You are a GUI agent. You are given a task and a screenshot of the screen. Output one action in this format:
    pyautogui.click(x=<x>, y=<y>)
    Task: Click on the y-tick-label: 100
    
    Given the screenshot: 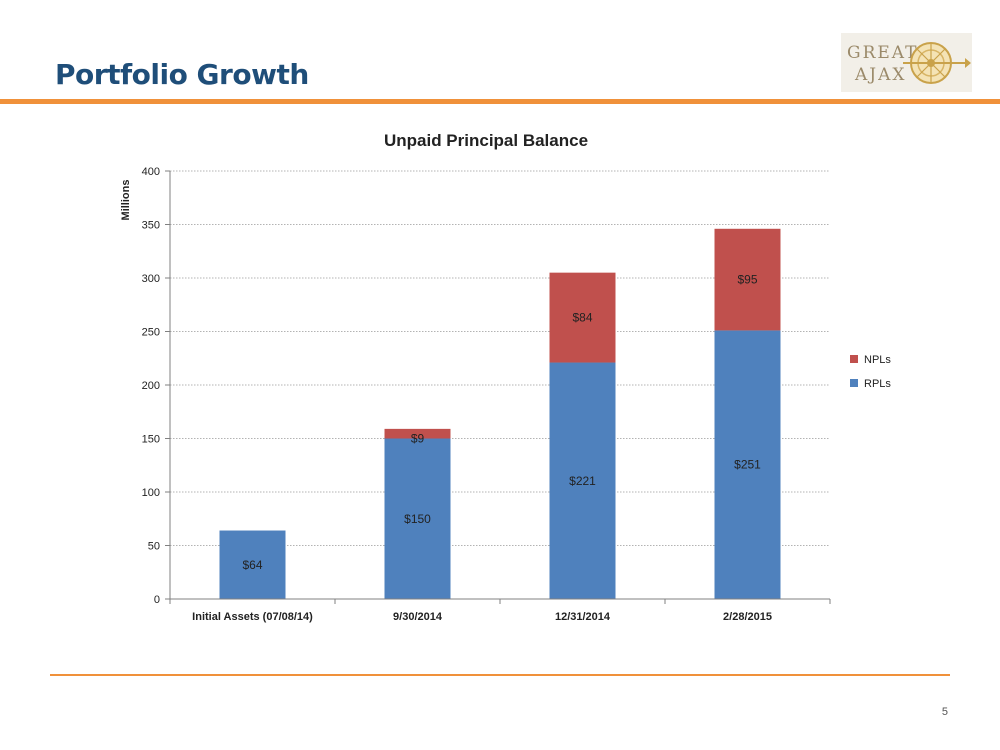 What is the action you would take?
    pyautogui.click(x=151, y=493)
    